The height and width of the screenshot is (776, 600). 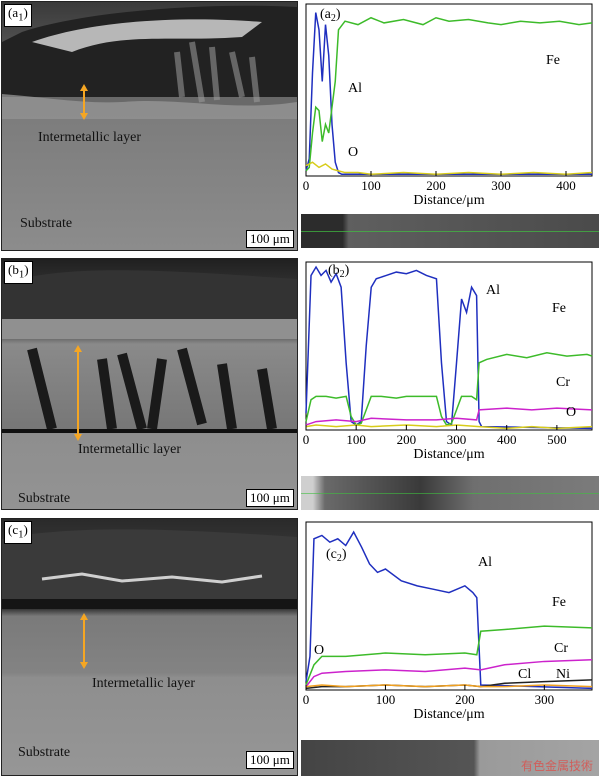 I want to click on intermetallic-layer-label-c1: Intermetallic layer, so click(x=143, y=683).